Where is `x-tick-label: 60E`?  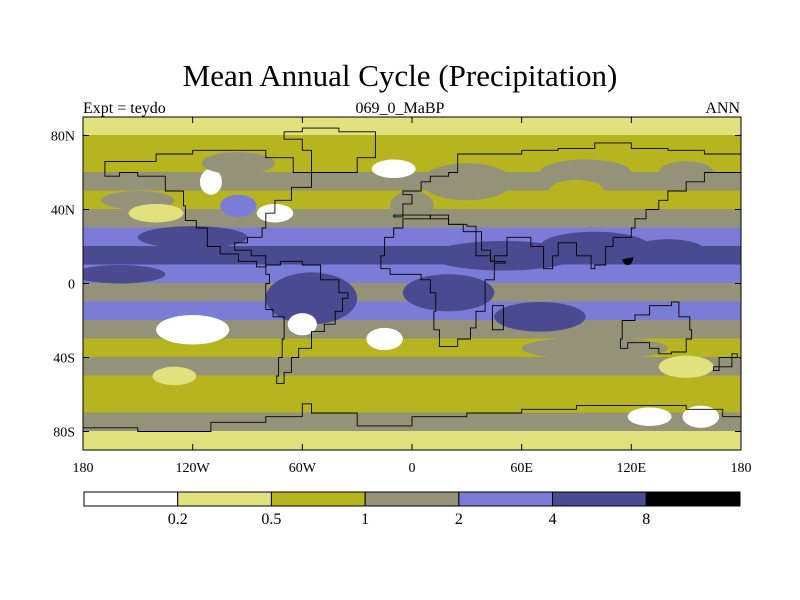 x-tick-label: 60E is located at coordinates (521, 468).